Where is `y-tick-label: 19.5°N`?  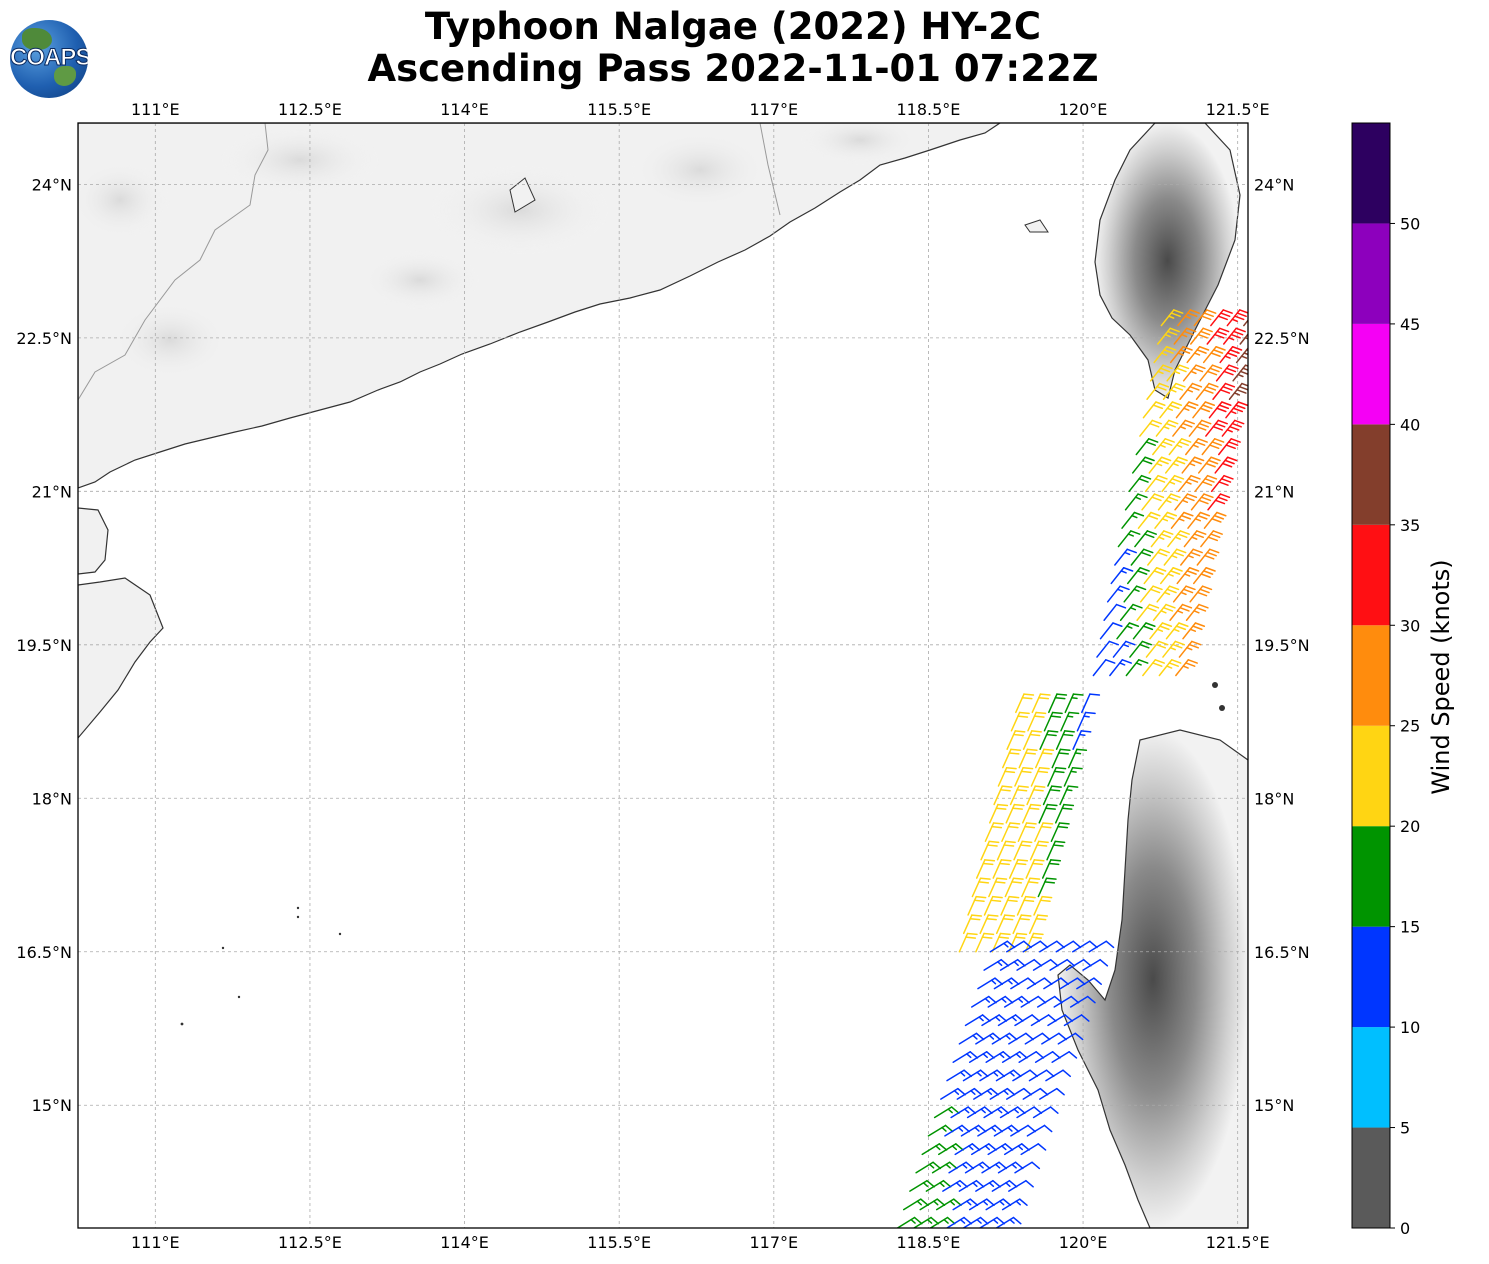
y-tick-label: 19.5°N is located at coordinates (1282, 645).